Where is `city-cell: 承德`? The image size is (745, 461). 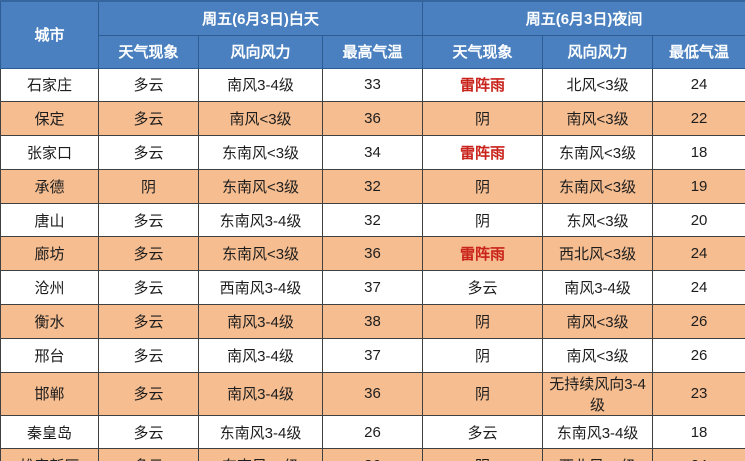 city-cell: 承德 is located at coordinates (49, 186).